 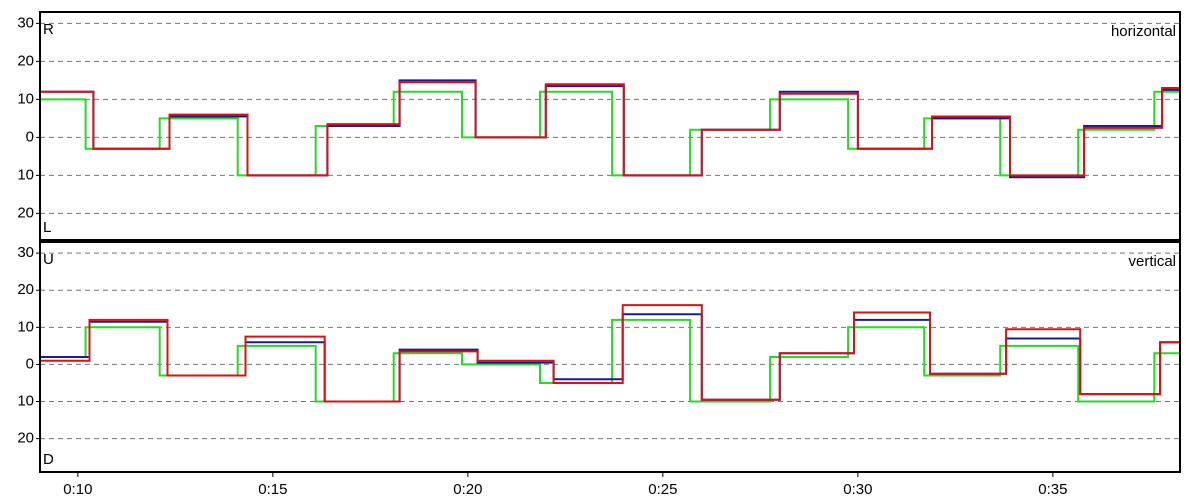 I want to click on direction-label: R, so click(x=48, y=29).